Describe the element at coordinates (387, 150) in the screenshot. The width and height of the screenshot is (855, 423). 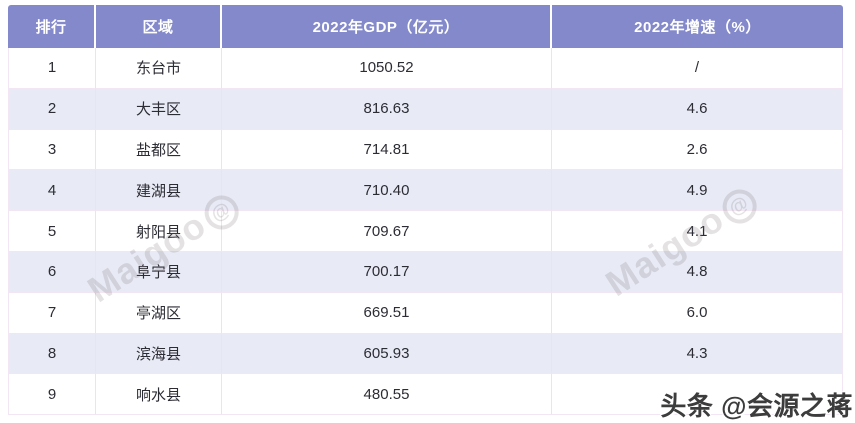
I see `gdp-cell: 714.81` at that location.